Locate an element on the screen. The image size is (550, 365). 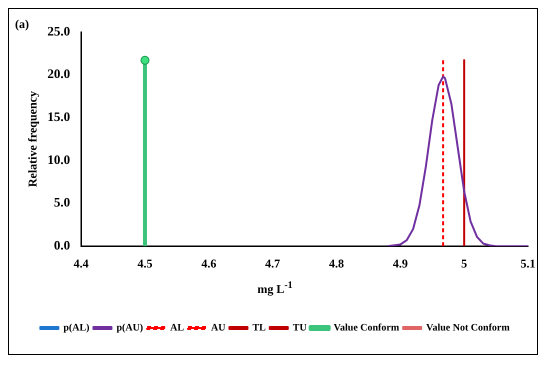
x-axis-title: mg L$^{-1}$ is located at coordinates (275, 288).